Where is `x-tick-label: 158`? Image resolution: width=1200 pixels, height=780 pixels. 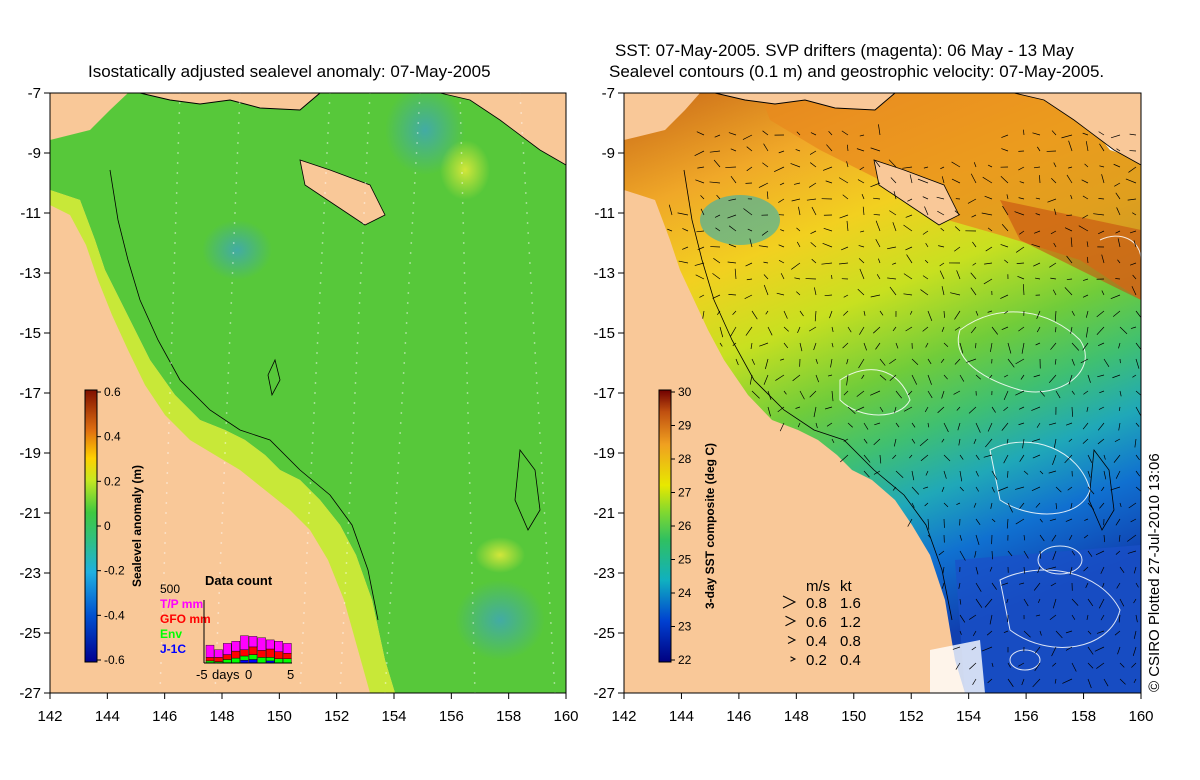
x-tick-label: 158 is located at coordinates (508, 716).